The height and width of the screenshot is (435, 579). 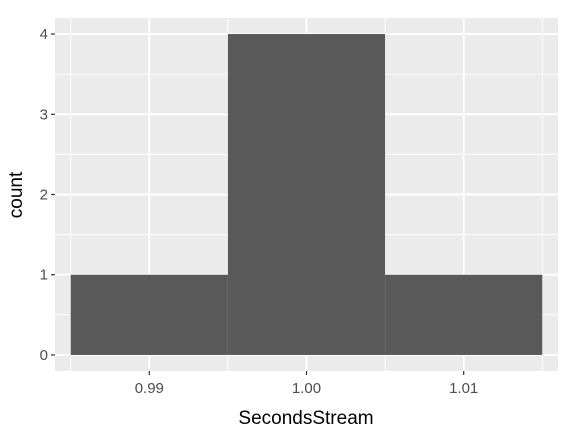 I want to click on y-axis-title: count, so click(x=16, y=194).